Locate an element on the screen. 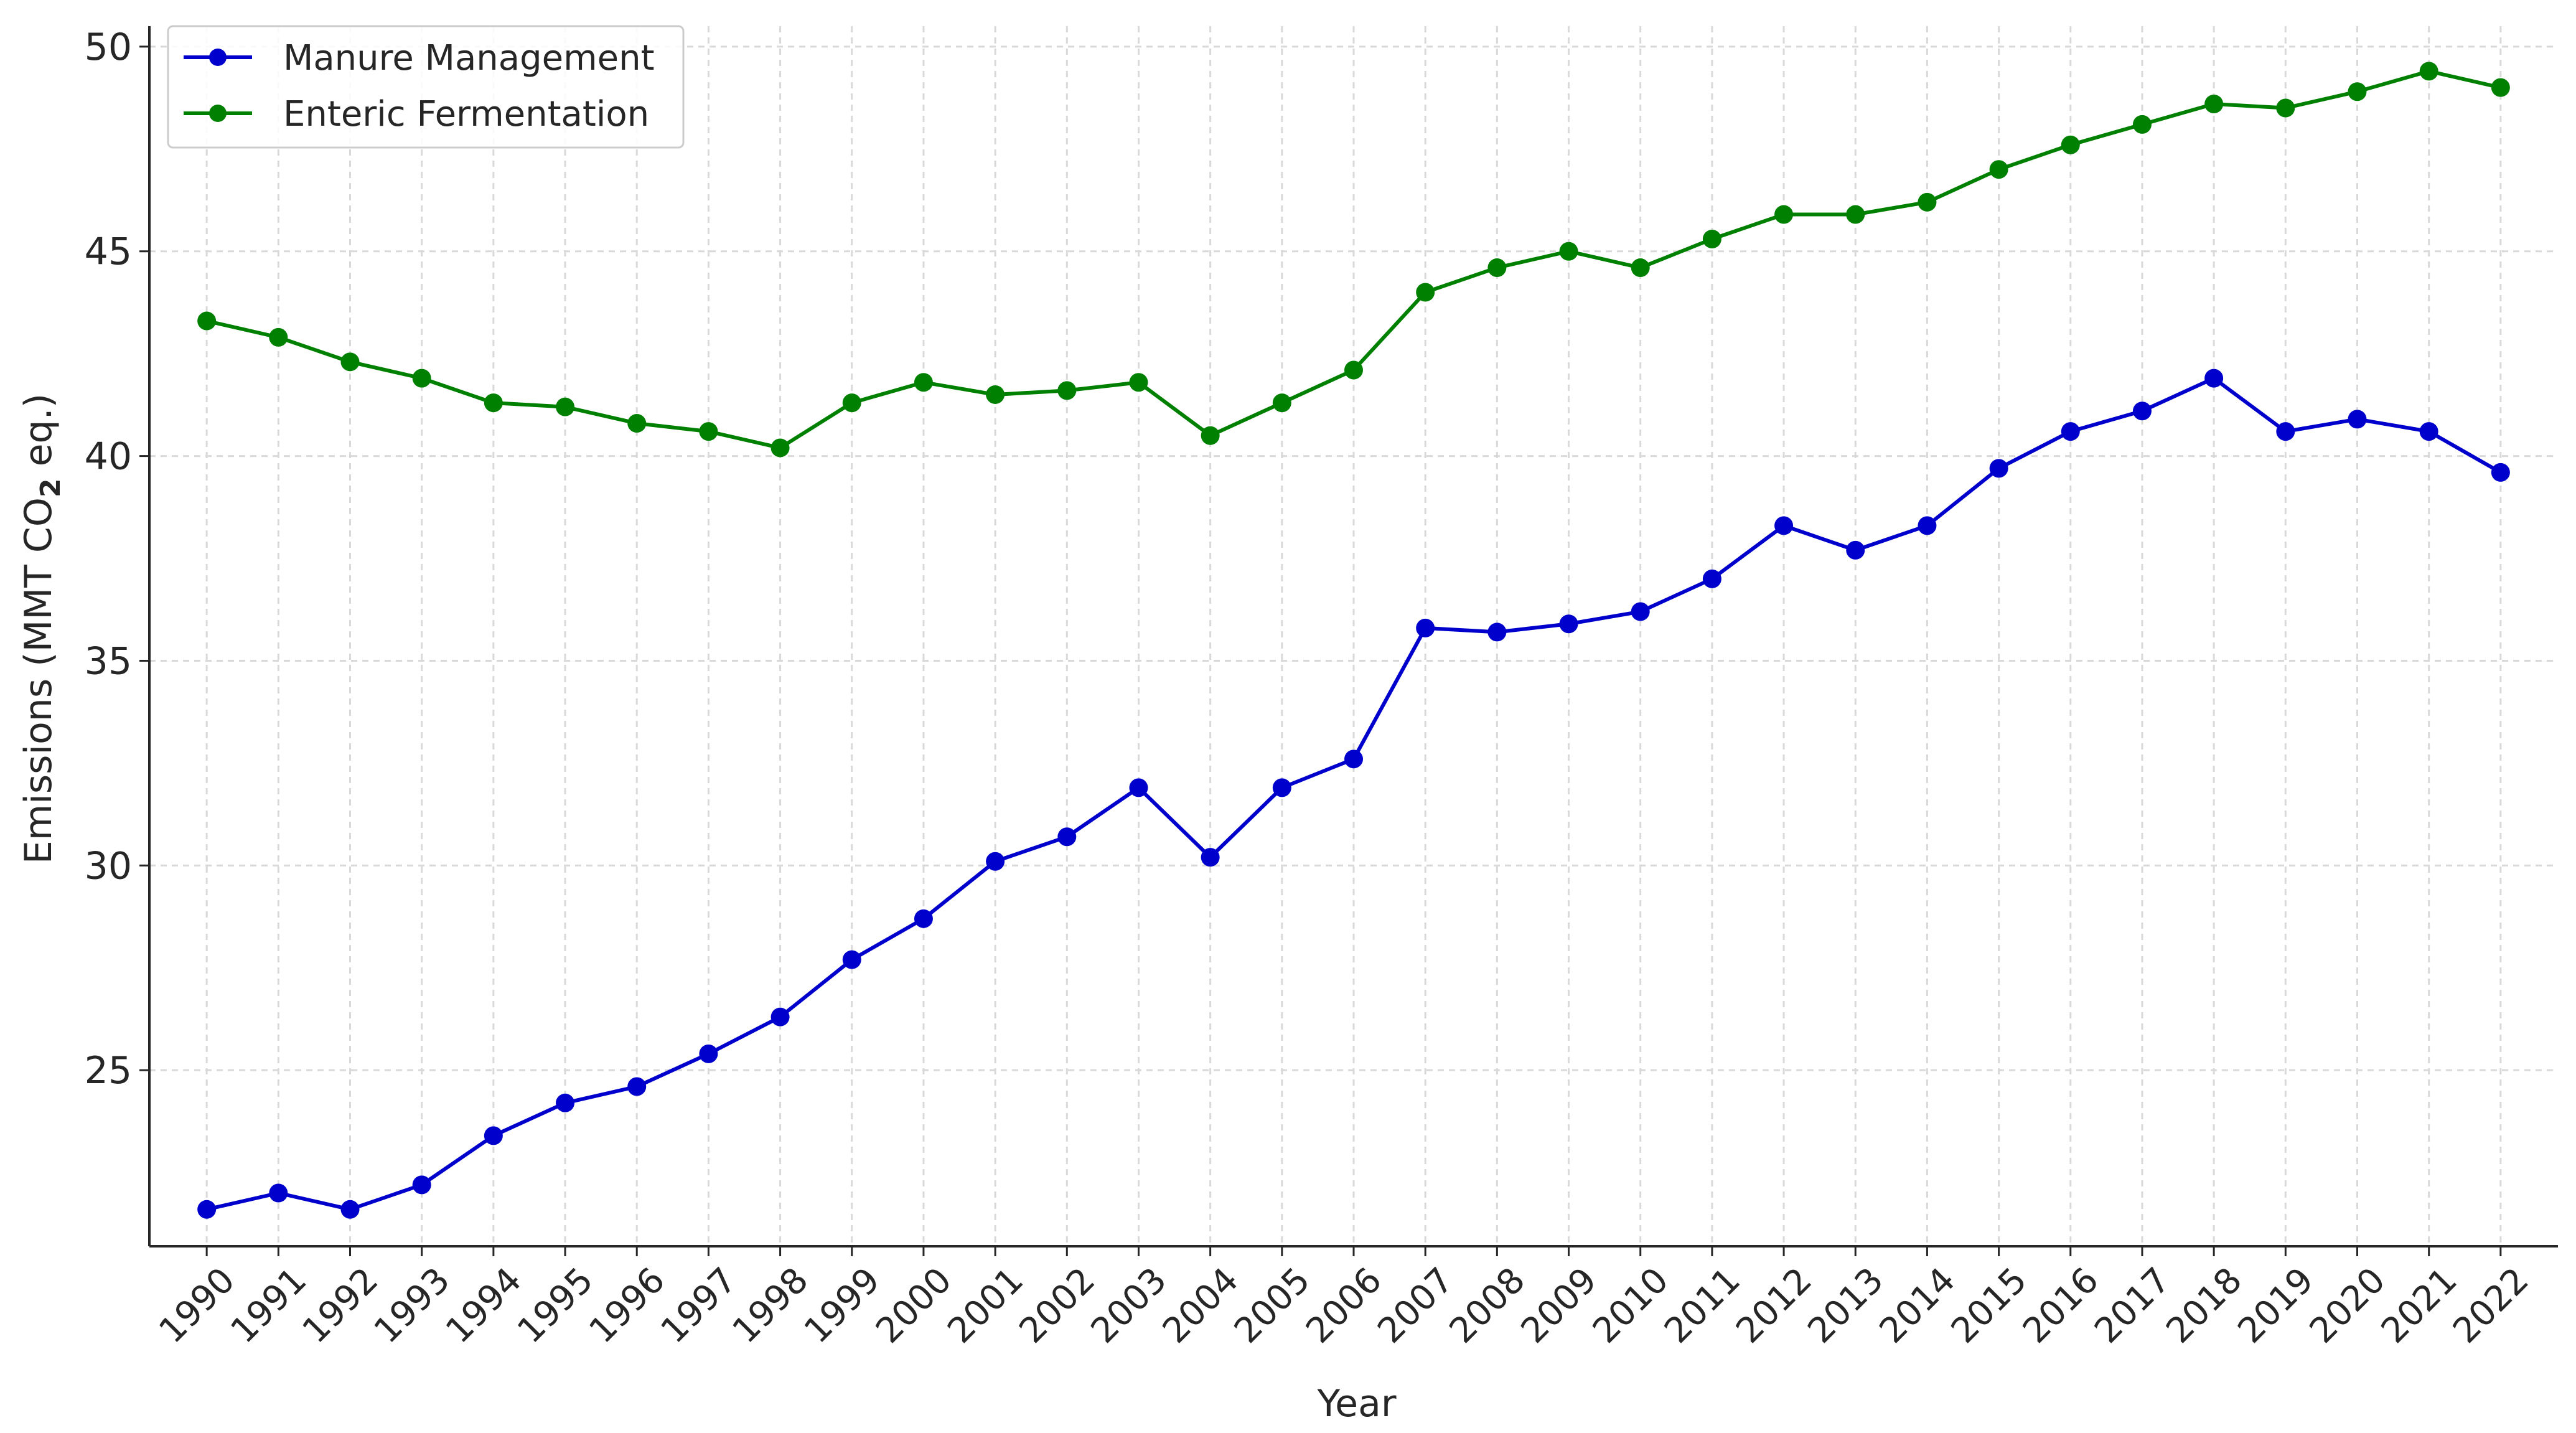  x-tick-label: 2013 is located at coordinates (1845, 1305).